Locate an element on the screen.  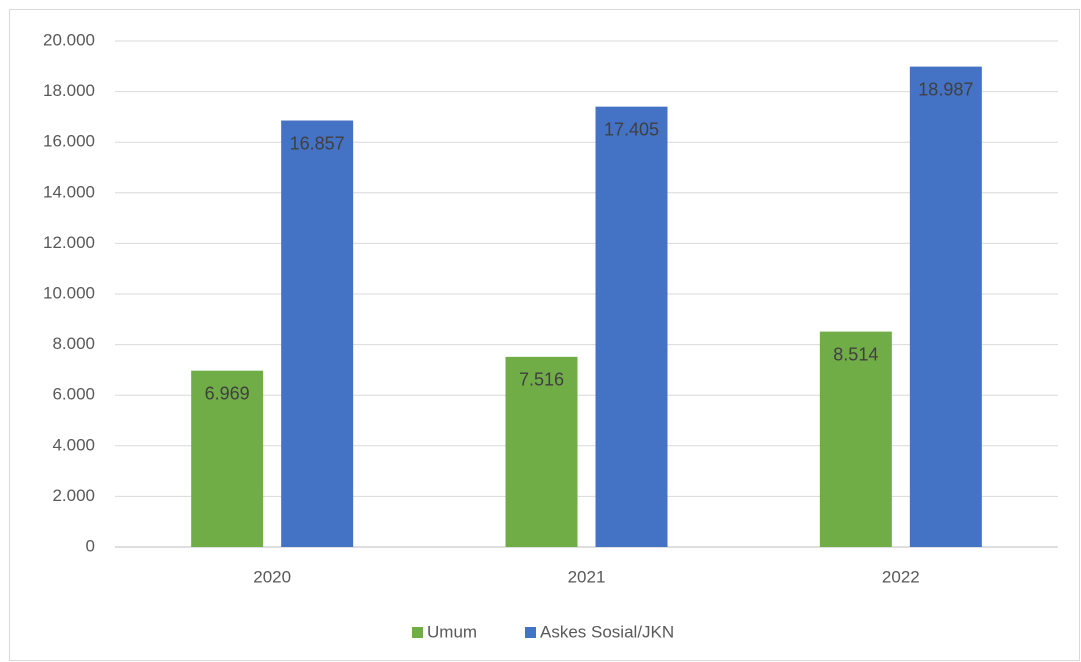
y-tick-label: 4.000 is located at coordinates (73, 444).